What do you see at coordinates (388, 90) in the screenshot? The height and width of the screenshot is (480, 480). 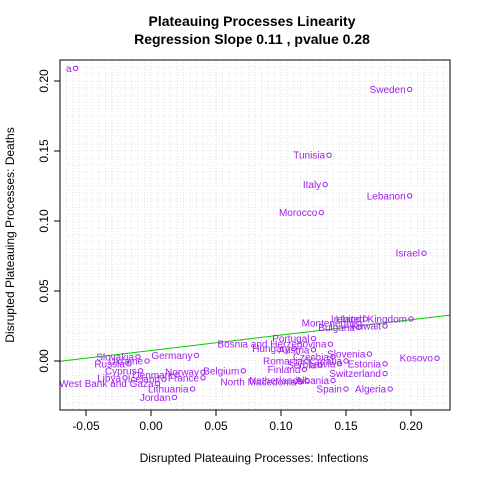 I see `data-point-label: Sweden` at bounding box center [388, 90].